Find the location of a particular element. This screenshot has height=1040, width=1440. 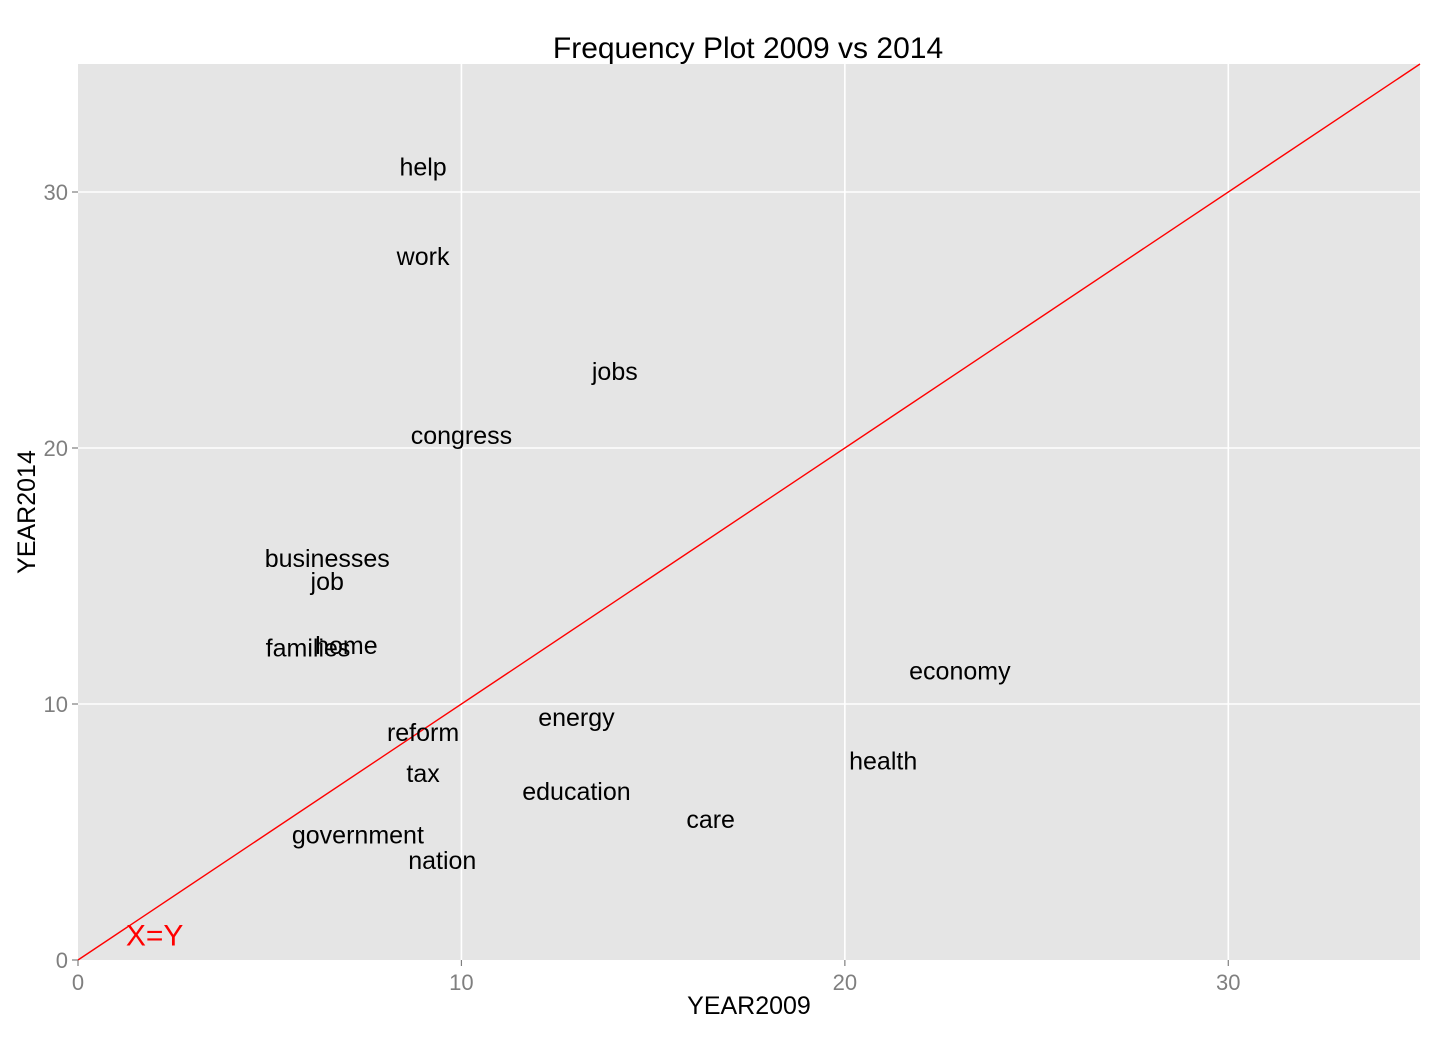

reference-line-label: X=Y is located at coordinates (155, 935).